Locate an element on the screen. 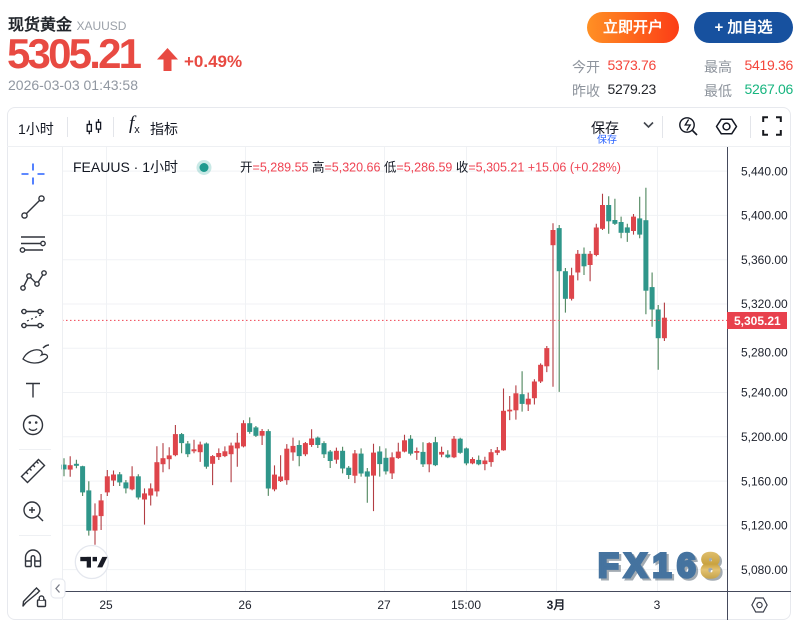 This screenshot has height=621, width=800. svg-text: 5,240.00 is located at coordinates (764, 393).